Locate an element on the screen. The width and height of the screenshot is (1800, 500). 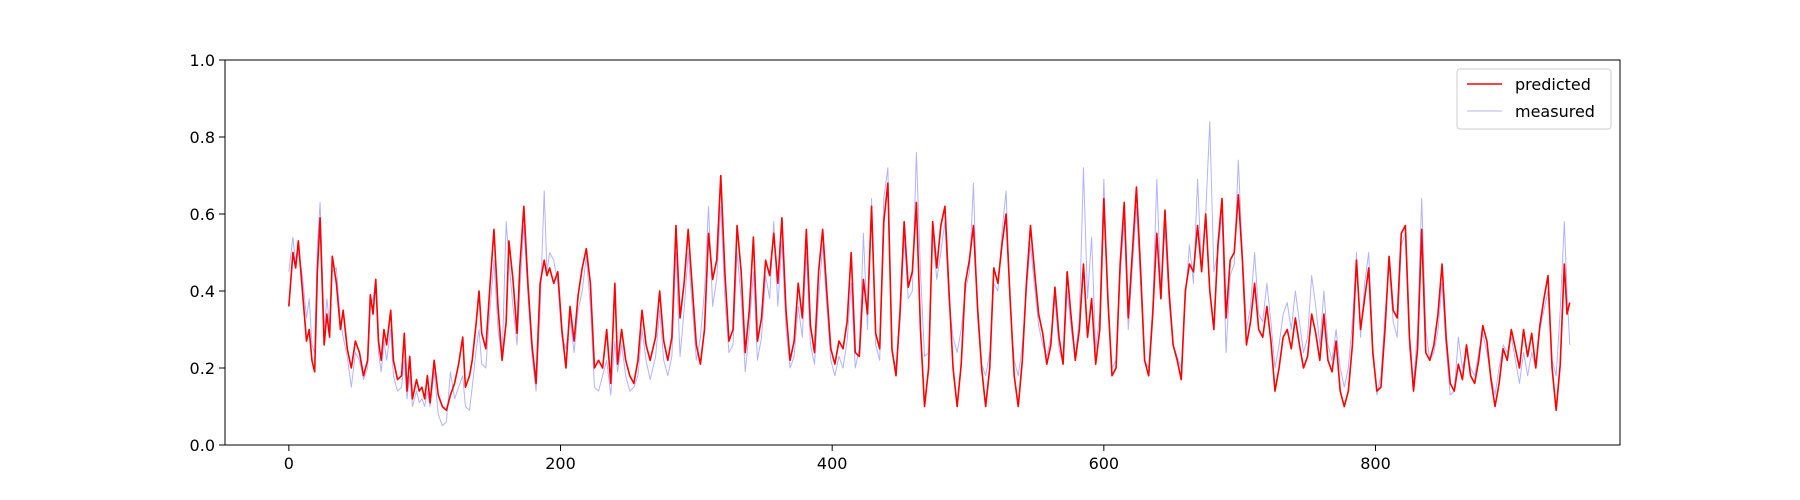
legend-label-predicted: predicted is located at coordinates (1553, 84).